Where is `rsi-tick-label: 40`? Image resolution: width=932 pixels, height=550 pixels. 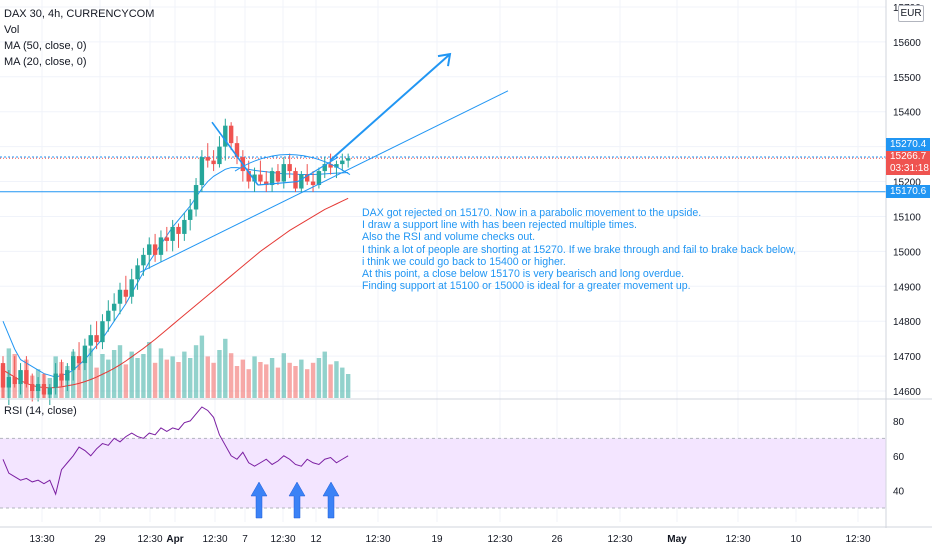 rsi-tick-label: 40 is located at coordinates (899, 492).